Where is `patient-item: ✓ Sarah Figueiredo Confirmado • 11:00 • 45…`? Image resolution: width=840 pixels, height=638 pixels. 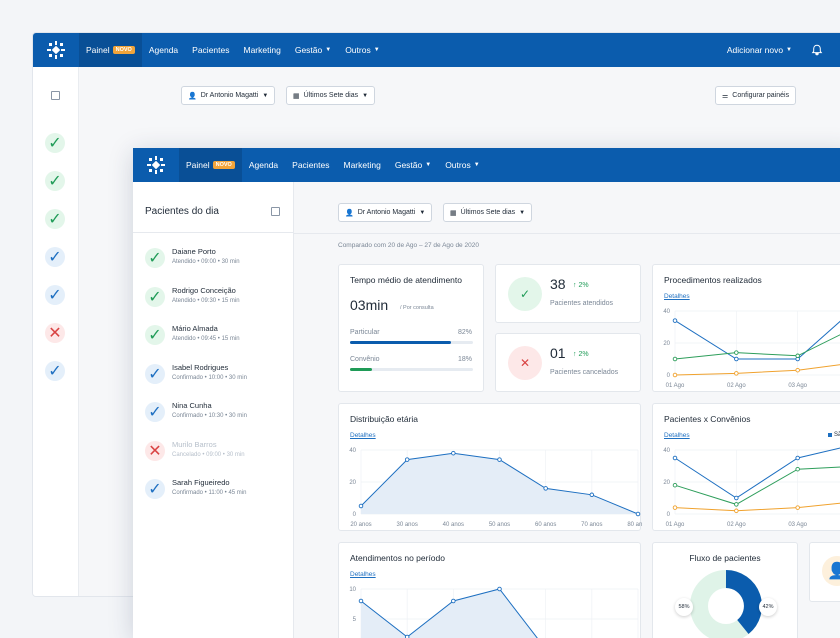
patient-item: ✓ Sarah Figueiredo Confirmado • 11:00 • 45… is located at coordinates (217, 489).